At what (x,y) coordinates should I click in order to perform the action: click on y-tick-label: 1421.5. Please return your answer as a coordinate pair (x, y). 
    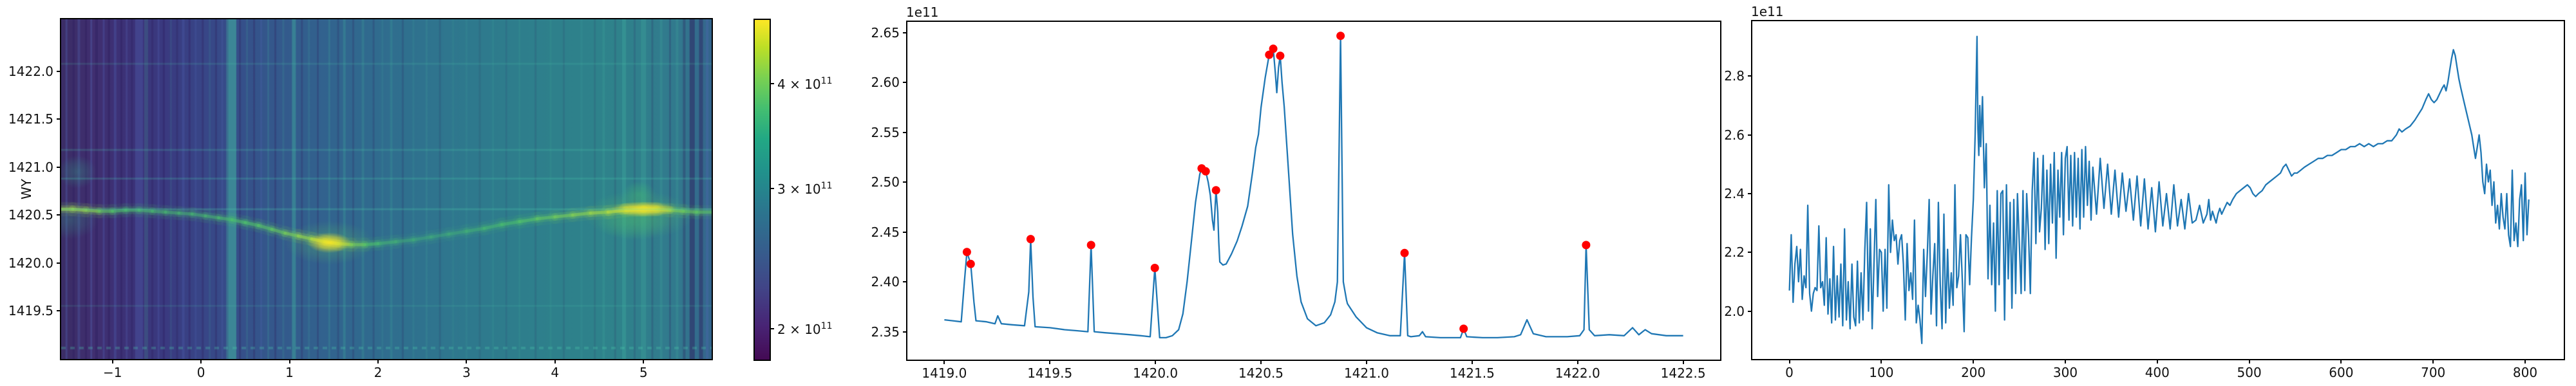
    Looking at the image, I should click on (30, 119).